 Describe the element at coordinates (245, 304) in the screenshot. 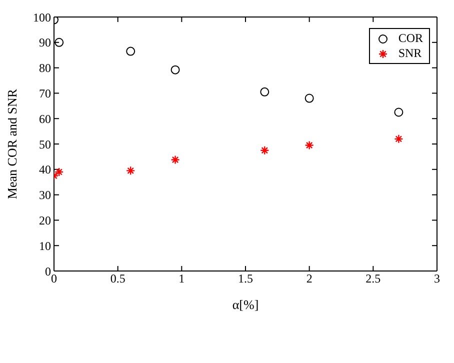

I see `x-axis-title: α[%]` at that location.